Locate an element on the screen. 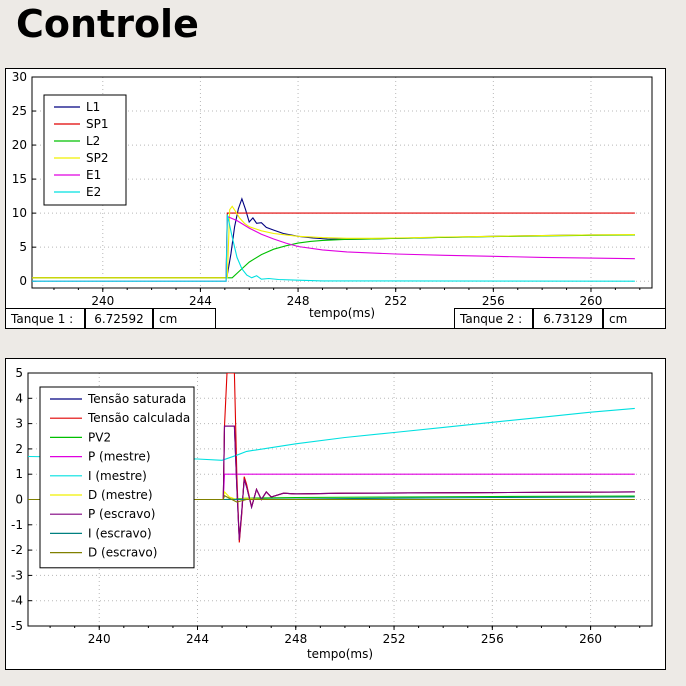  series-line-sp1 is located at coordinates (333, 245).